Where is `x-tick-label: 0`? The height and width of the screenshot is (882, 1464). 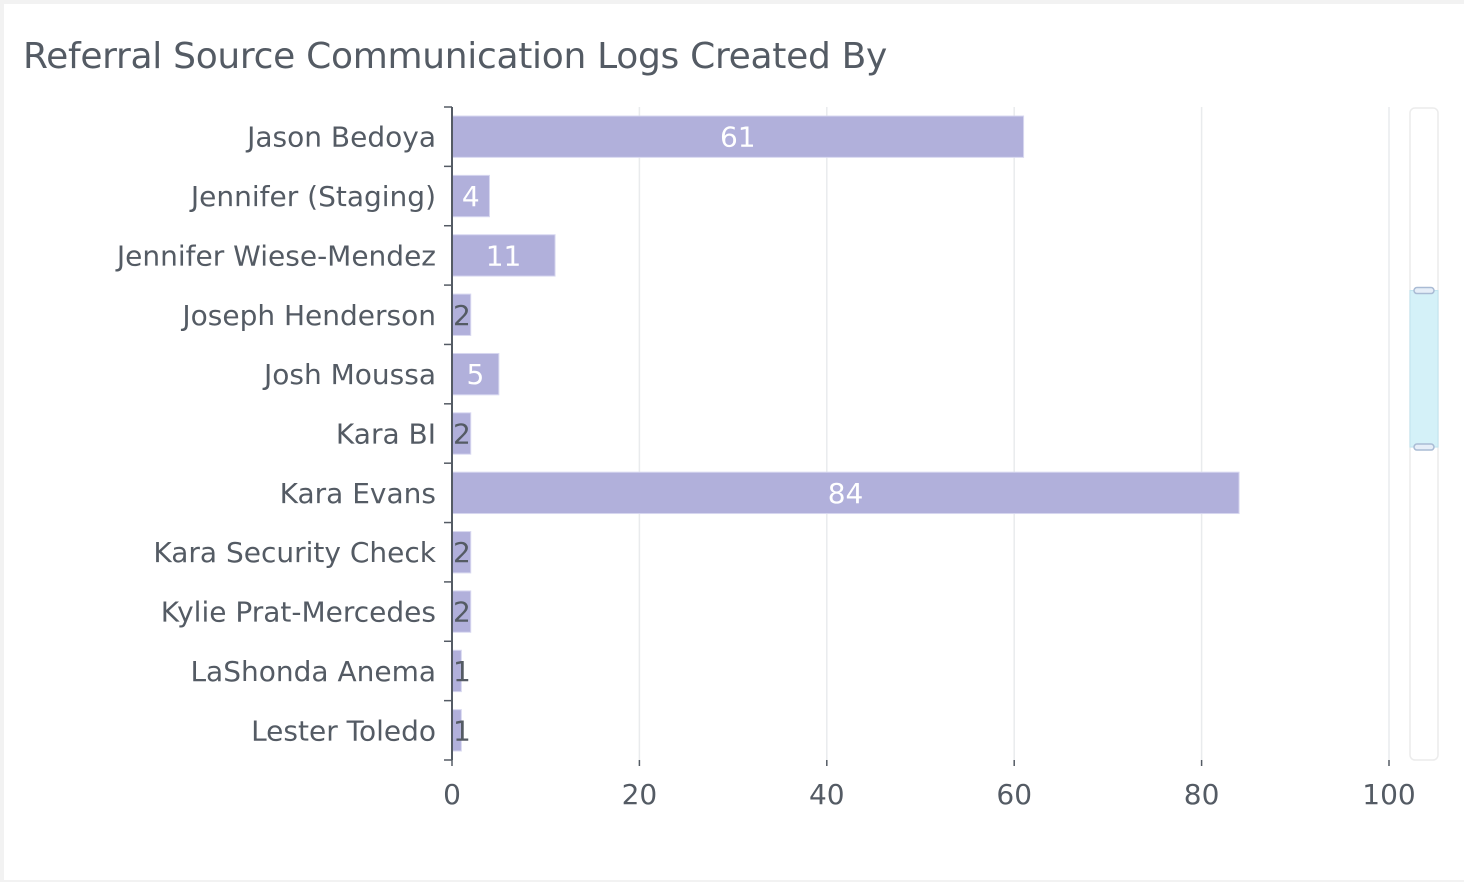
x-tick-label: 0 is located at coordinates (452, 794).